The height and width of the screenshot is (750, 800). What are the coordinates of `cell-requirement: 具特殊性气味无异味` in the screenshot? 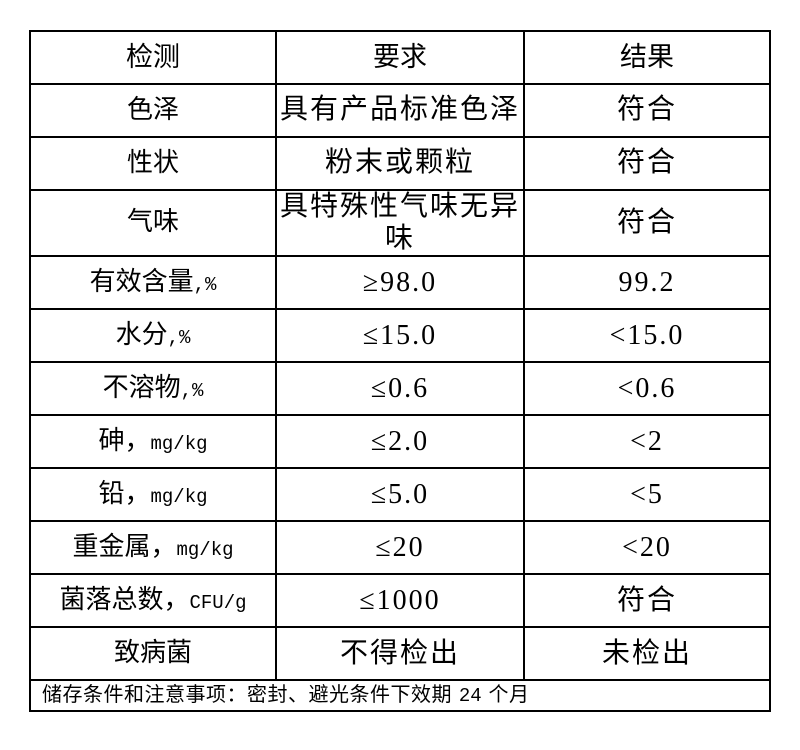 It's located at (400, 223).